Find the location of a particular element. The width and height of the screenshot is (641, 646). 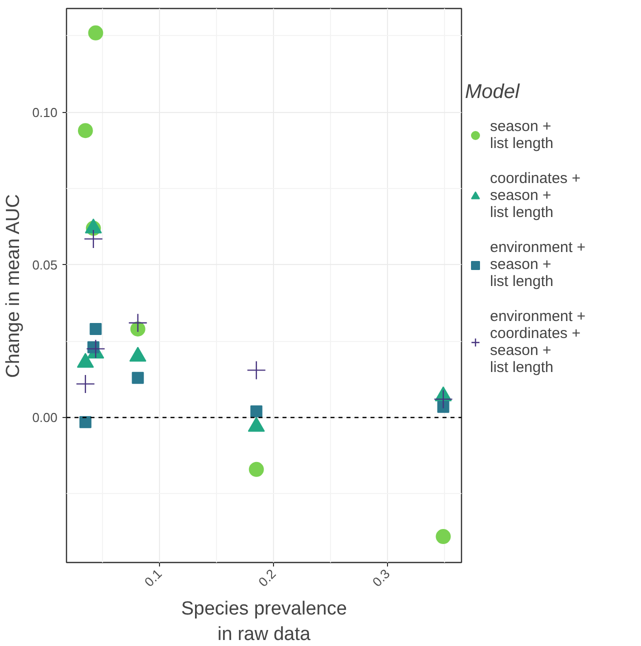

legend-label: season + list length is located at coordinates (522, 135).